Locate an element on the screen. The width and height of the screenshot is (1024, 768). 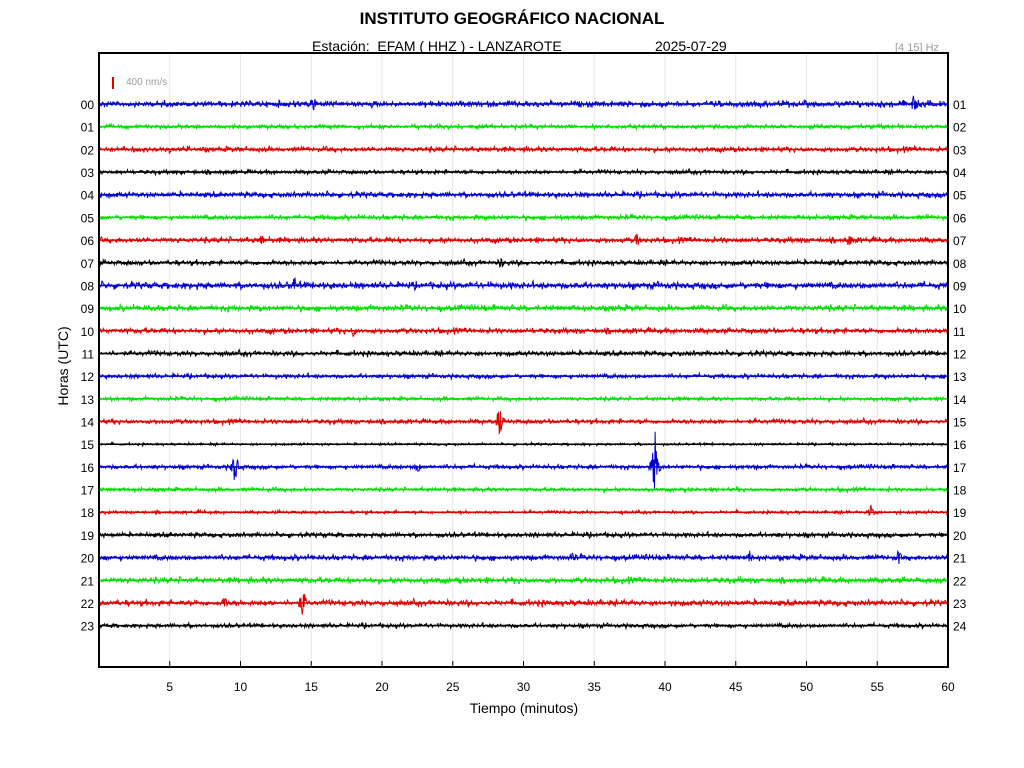
hour-label-right: 23 is located at coordinates (960, 604).